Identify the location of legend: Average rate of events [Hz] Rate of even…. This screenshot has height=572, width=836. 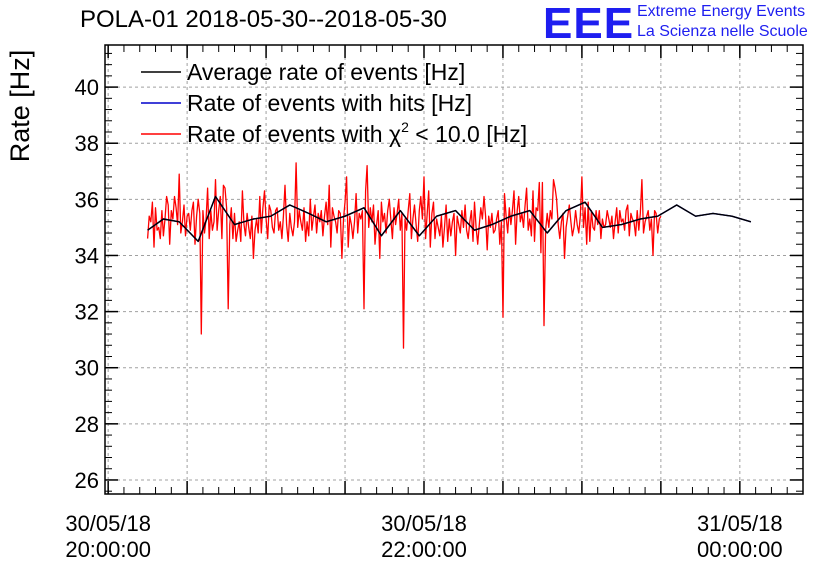
(334, 103).